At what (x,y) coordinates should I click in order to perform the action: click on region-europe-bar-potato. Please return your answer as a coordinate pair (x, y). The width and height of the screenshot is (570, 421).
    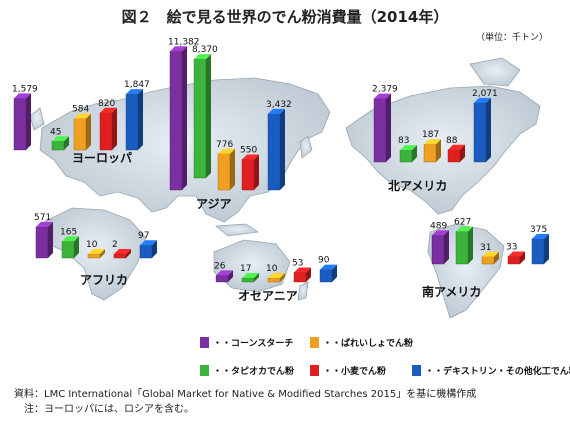
    Looking at the image, I should click on (82, 132).